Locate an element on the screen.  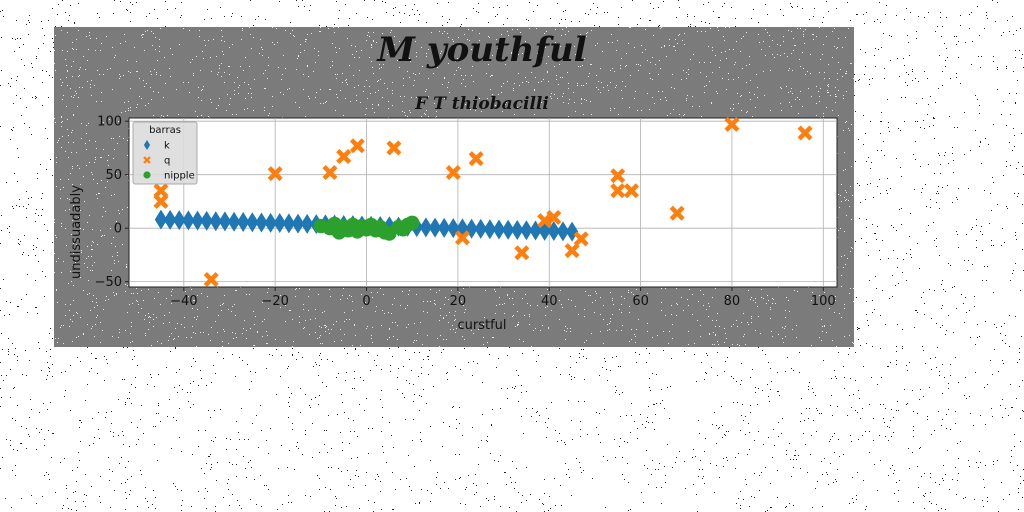
x-tick-label: −40 is located at coordinates (183, 301).